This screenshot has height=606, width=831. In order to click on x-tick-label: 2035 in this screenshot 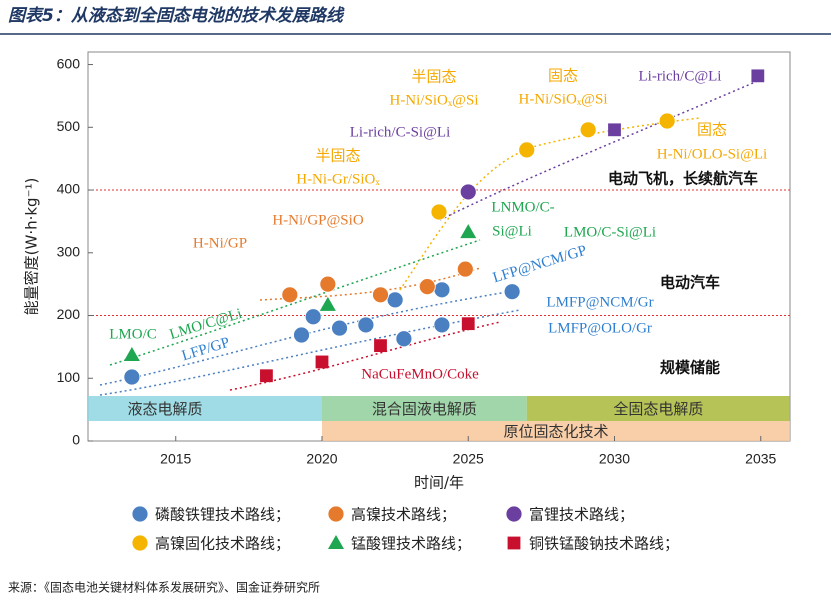, I will do `click(760, 459)`.